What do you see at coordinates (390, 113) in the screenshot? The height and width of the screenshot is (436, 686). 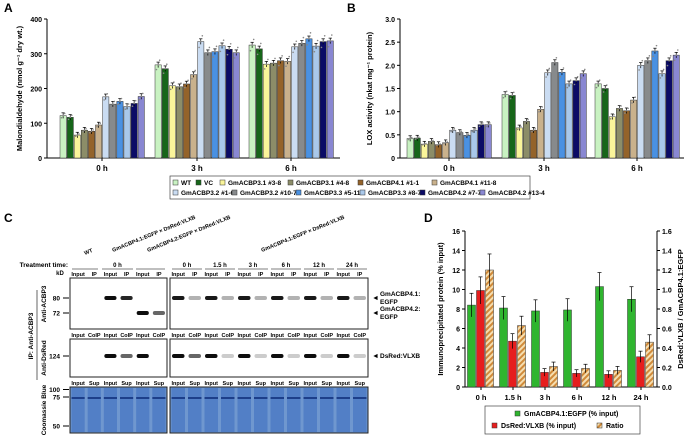 I see `y-tick-label: 1.0` at bounding box center [390, 113].